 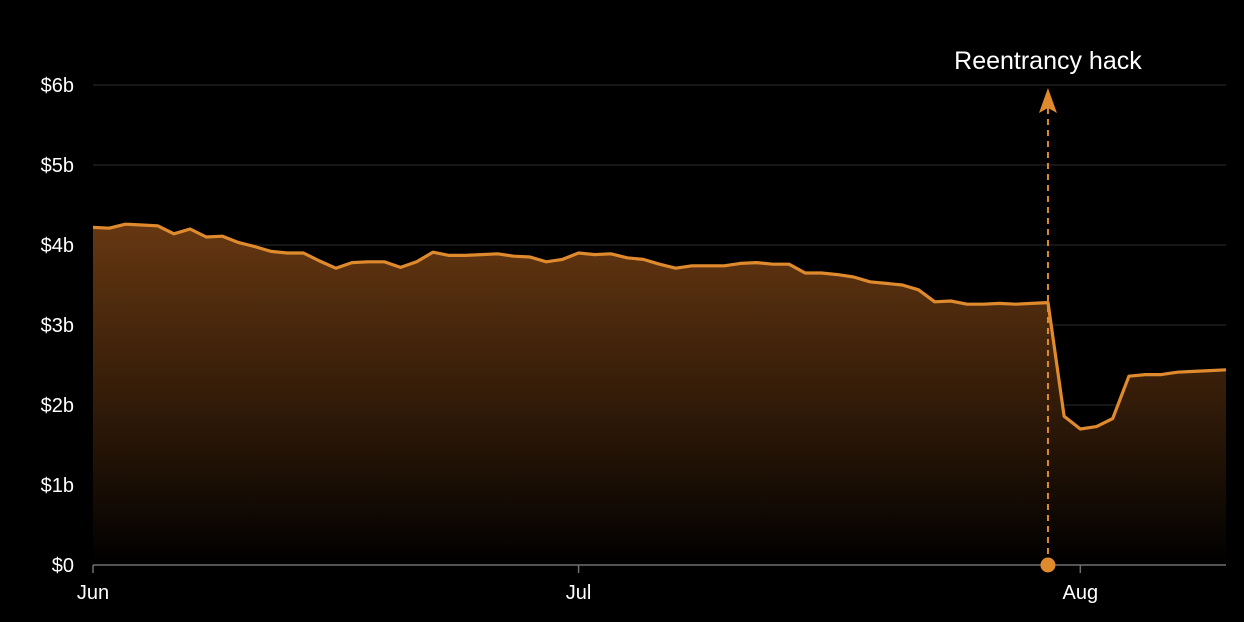 What do you see at coordinates (1048, 61) in the screenshot?
I see `annotation-label: Reentrancy hack` at bounding box center [1048, 61].